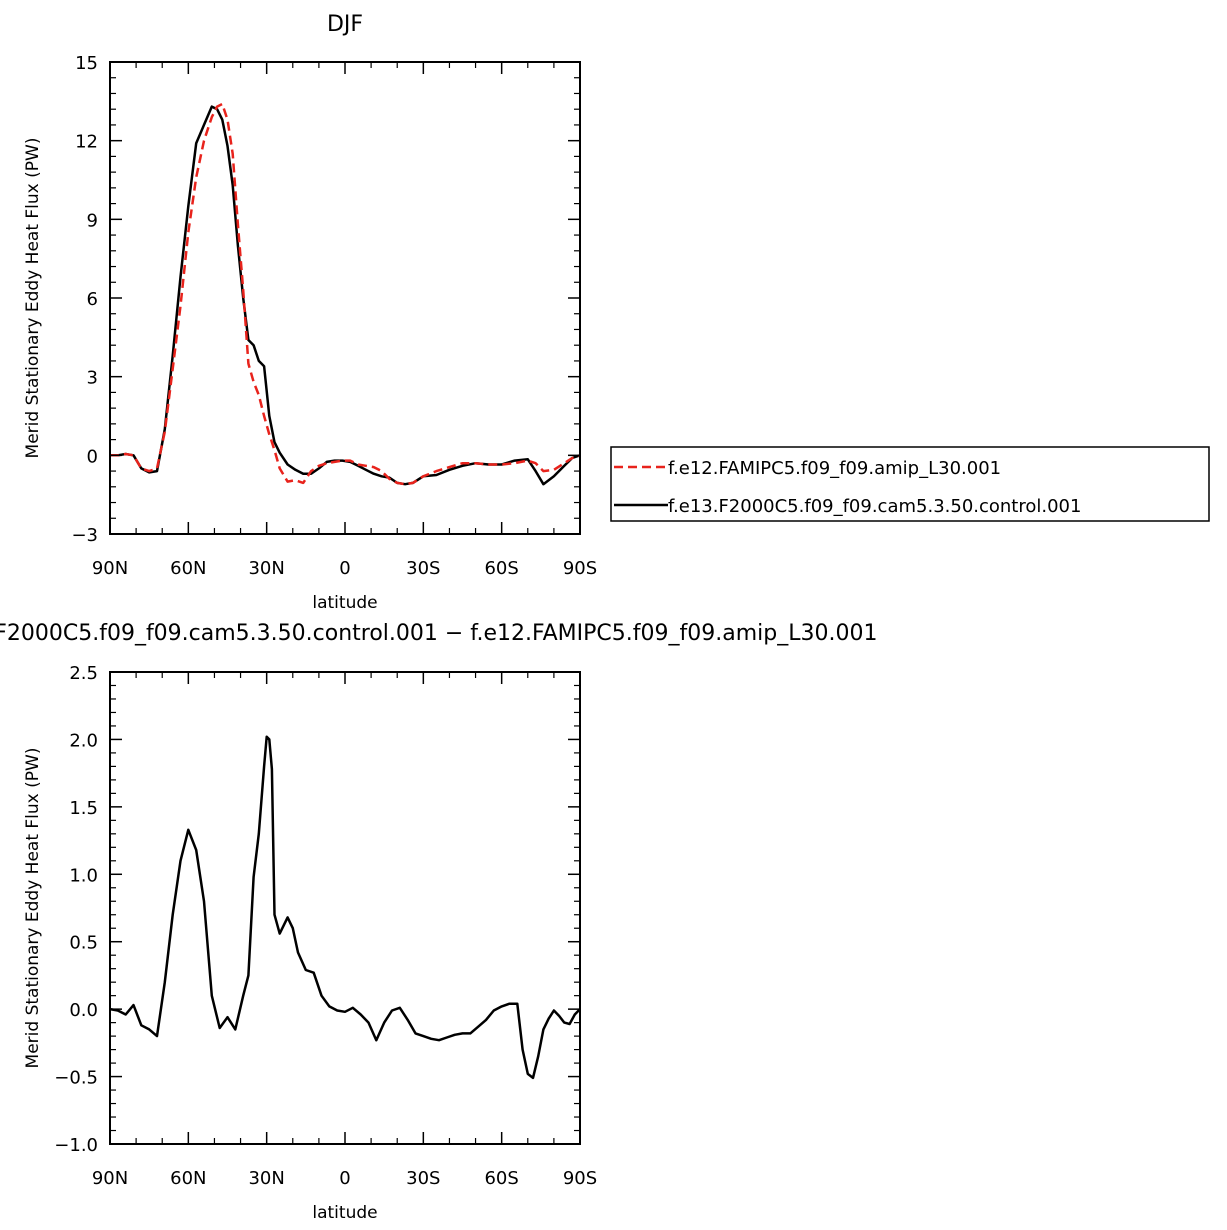  I want to click on y-tick-label: 2.0, so click(83, 740).